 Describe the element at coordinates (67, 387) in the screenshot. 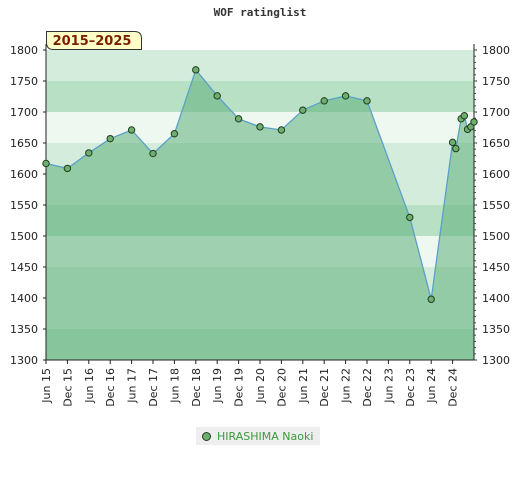

I see `x-tick-label: Dec 15` at that location.